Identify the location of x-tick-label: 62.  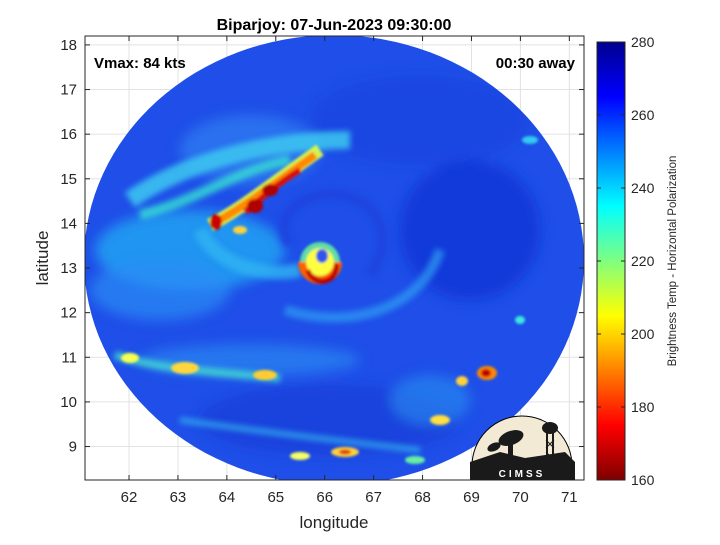
(129, 497).